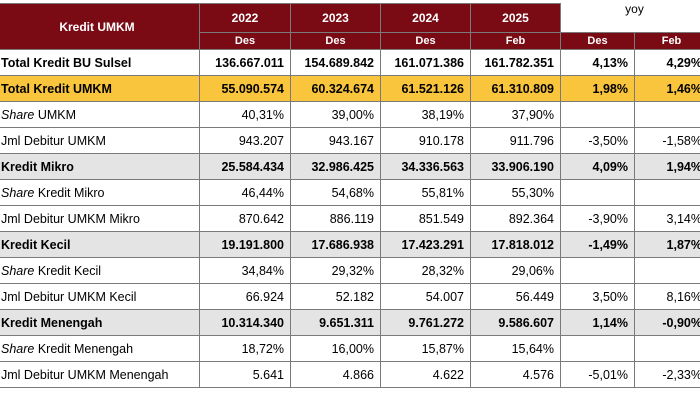 The image size is (700, 400). Describe the element at coordinates (245, 114) in the screenshot. I see `value-cell: 40,31%` at that location.